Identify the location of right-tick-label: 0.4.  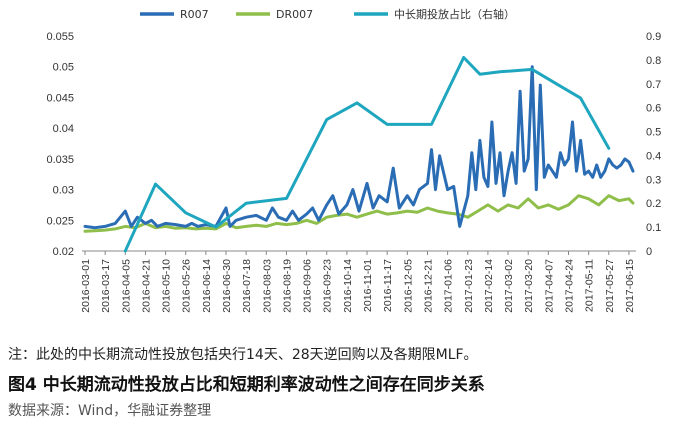
(653, 156).